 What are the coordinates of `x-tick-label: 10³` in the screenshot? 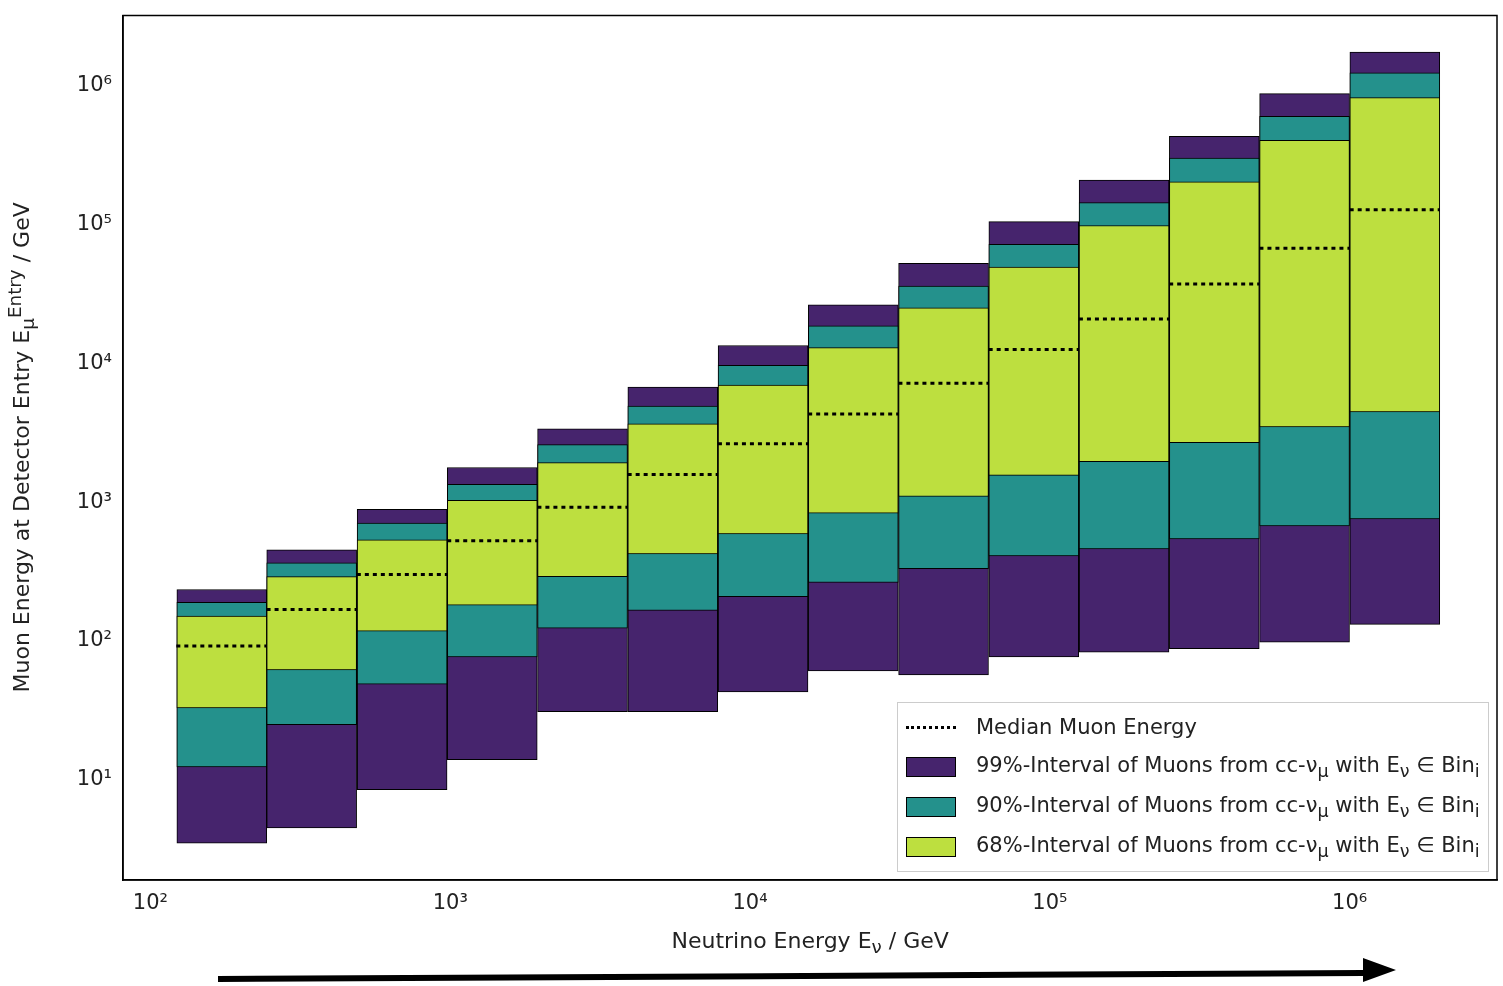 It's located at (450, 902).